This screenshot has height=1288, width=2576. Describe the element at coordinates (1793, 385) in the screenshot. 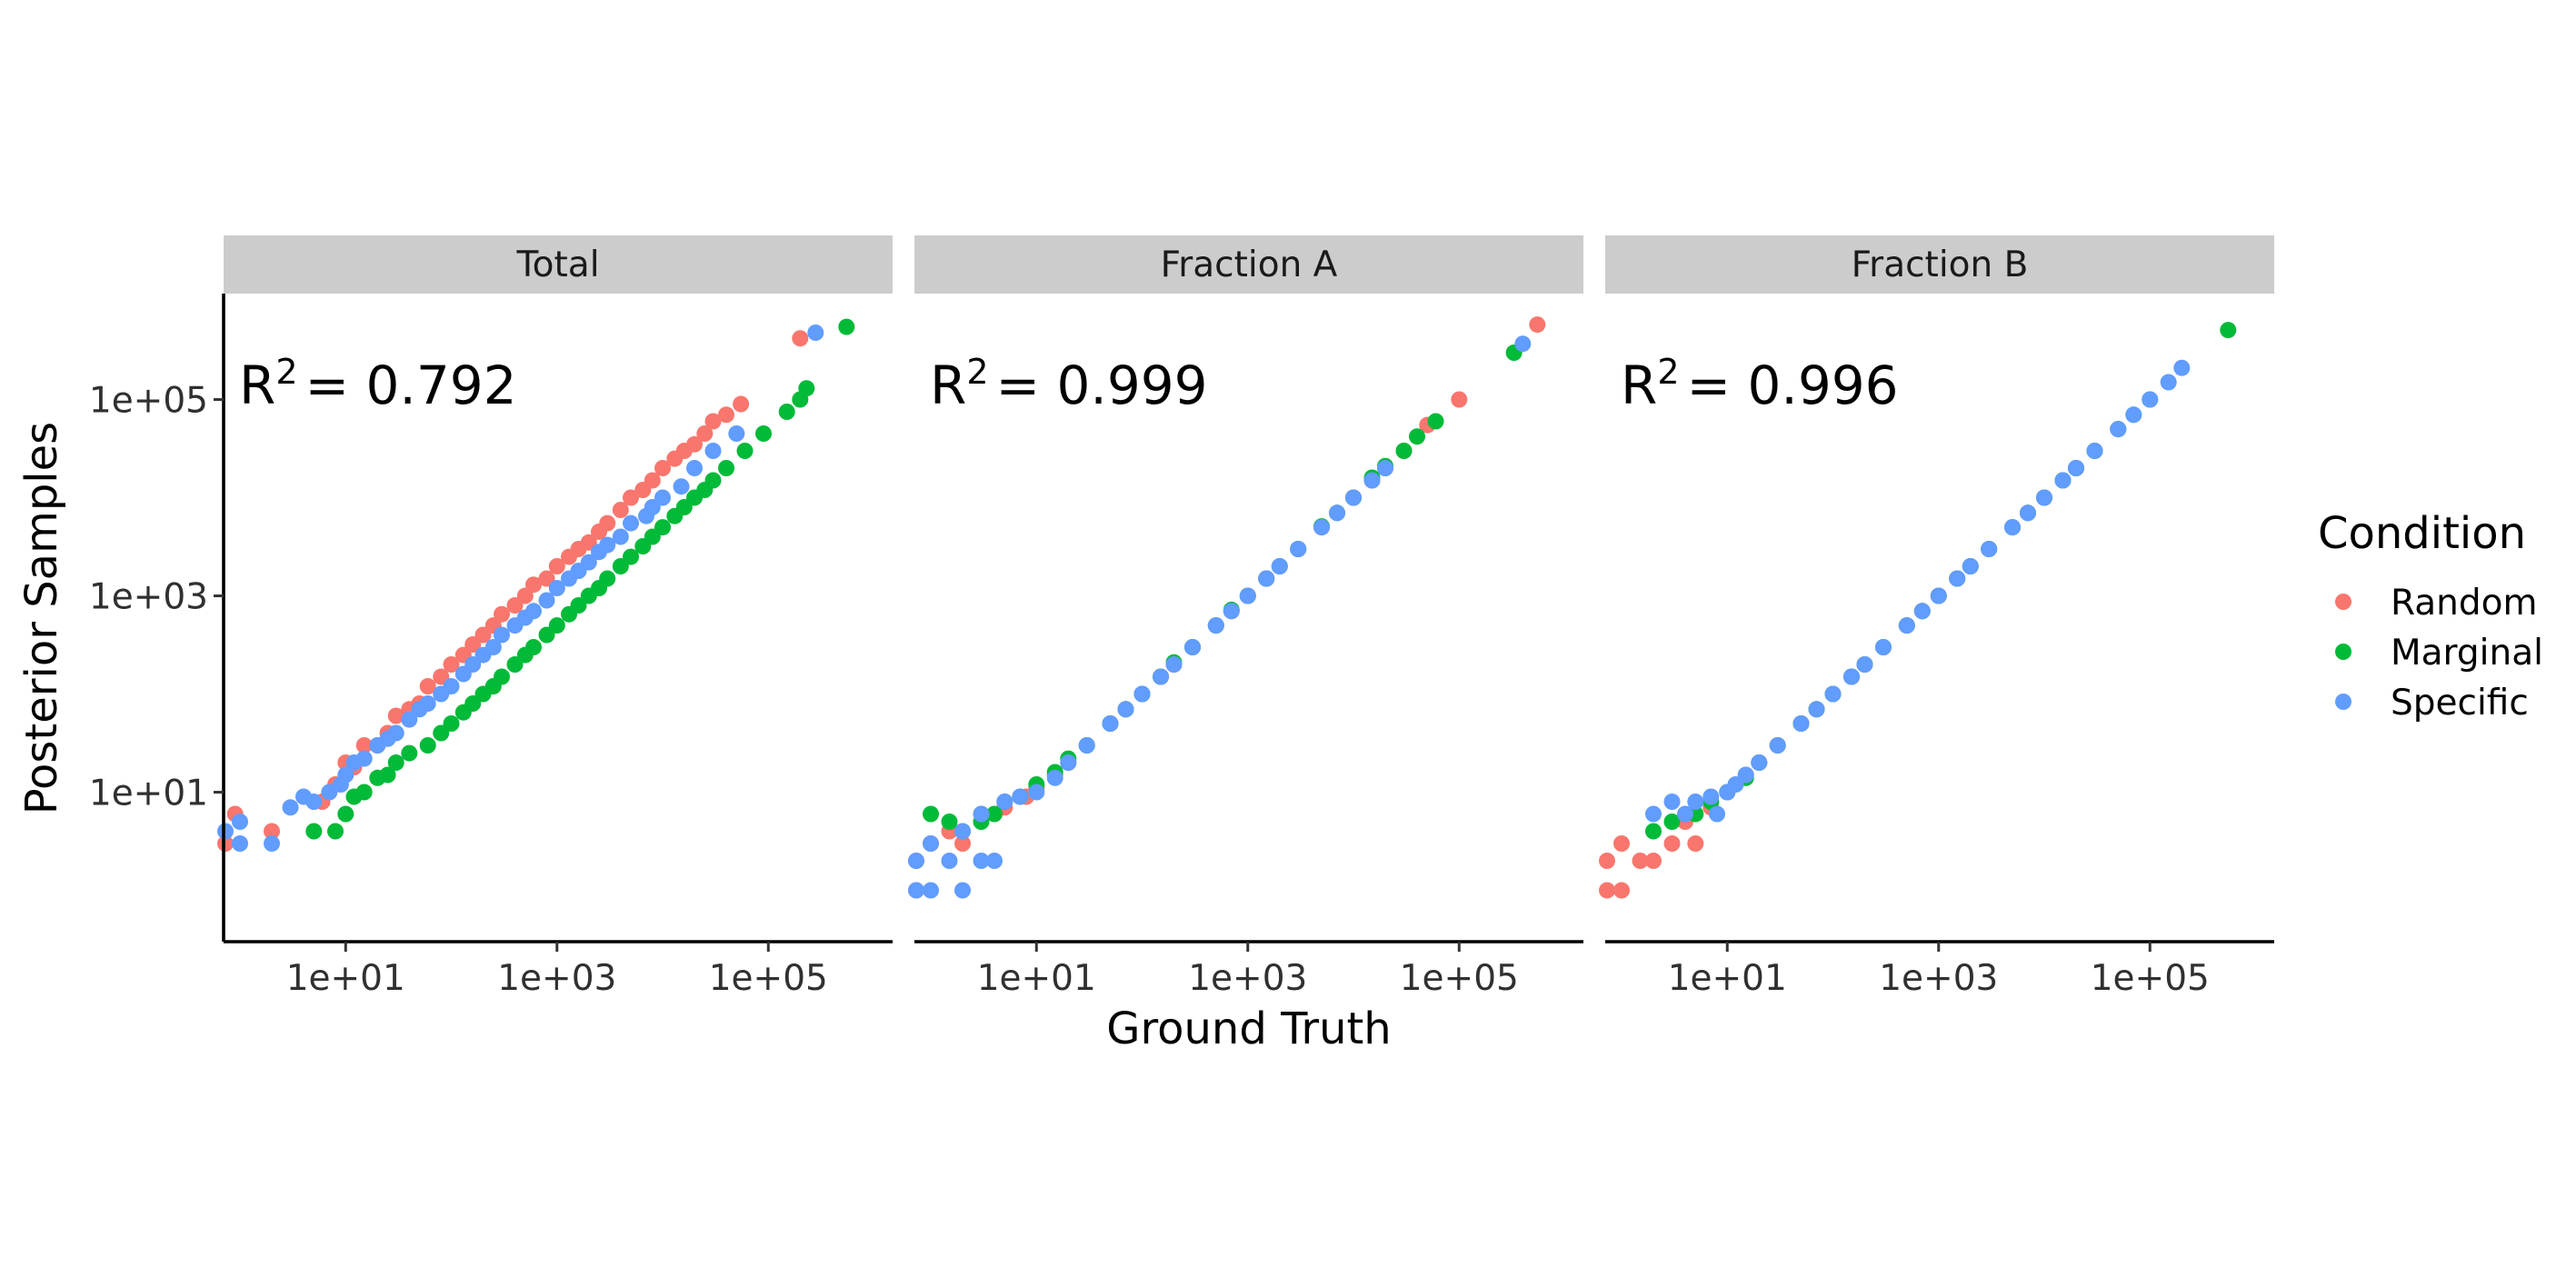

I see `r-squared-value: = 0.996` at that location.